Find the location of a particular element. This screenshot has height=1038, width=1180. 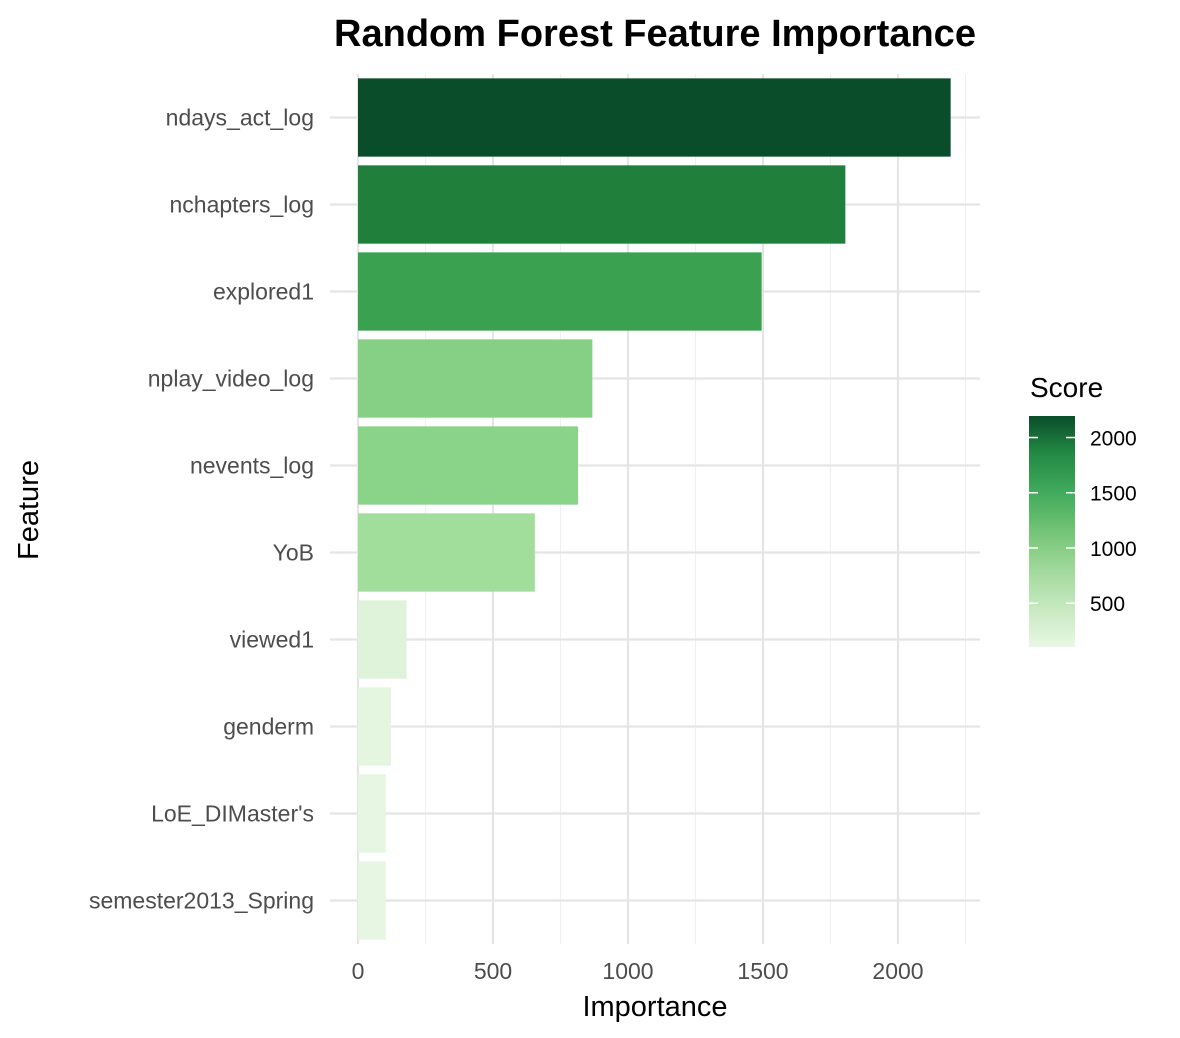

x-tick-labels: 0 500 1000 1500 2000 is located at coordinates (638, 971).